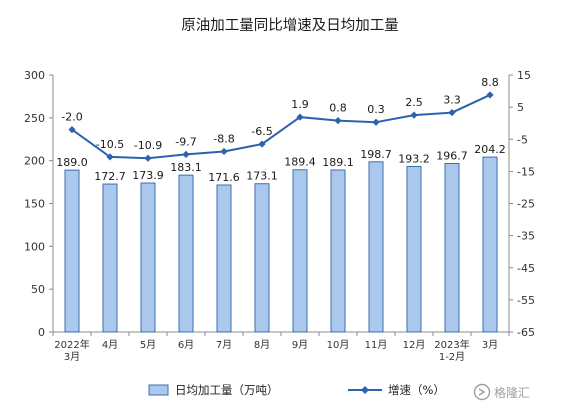  Describe the element at coordinates (376, 109) in the screenshot. I see `line-value-label: 0.3` at that location.